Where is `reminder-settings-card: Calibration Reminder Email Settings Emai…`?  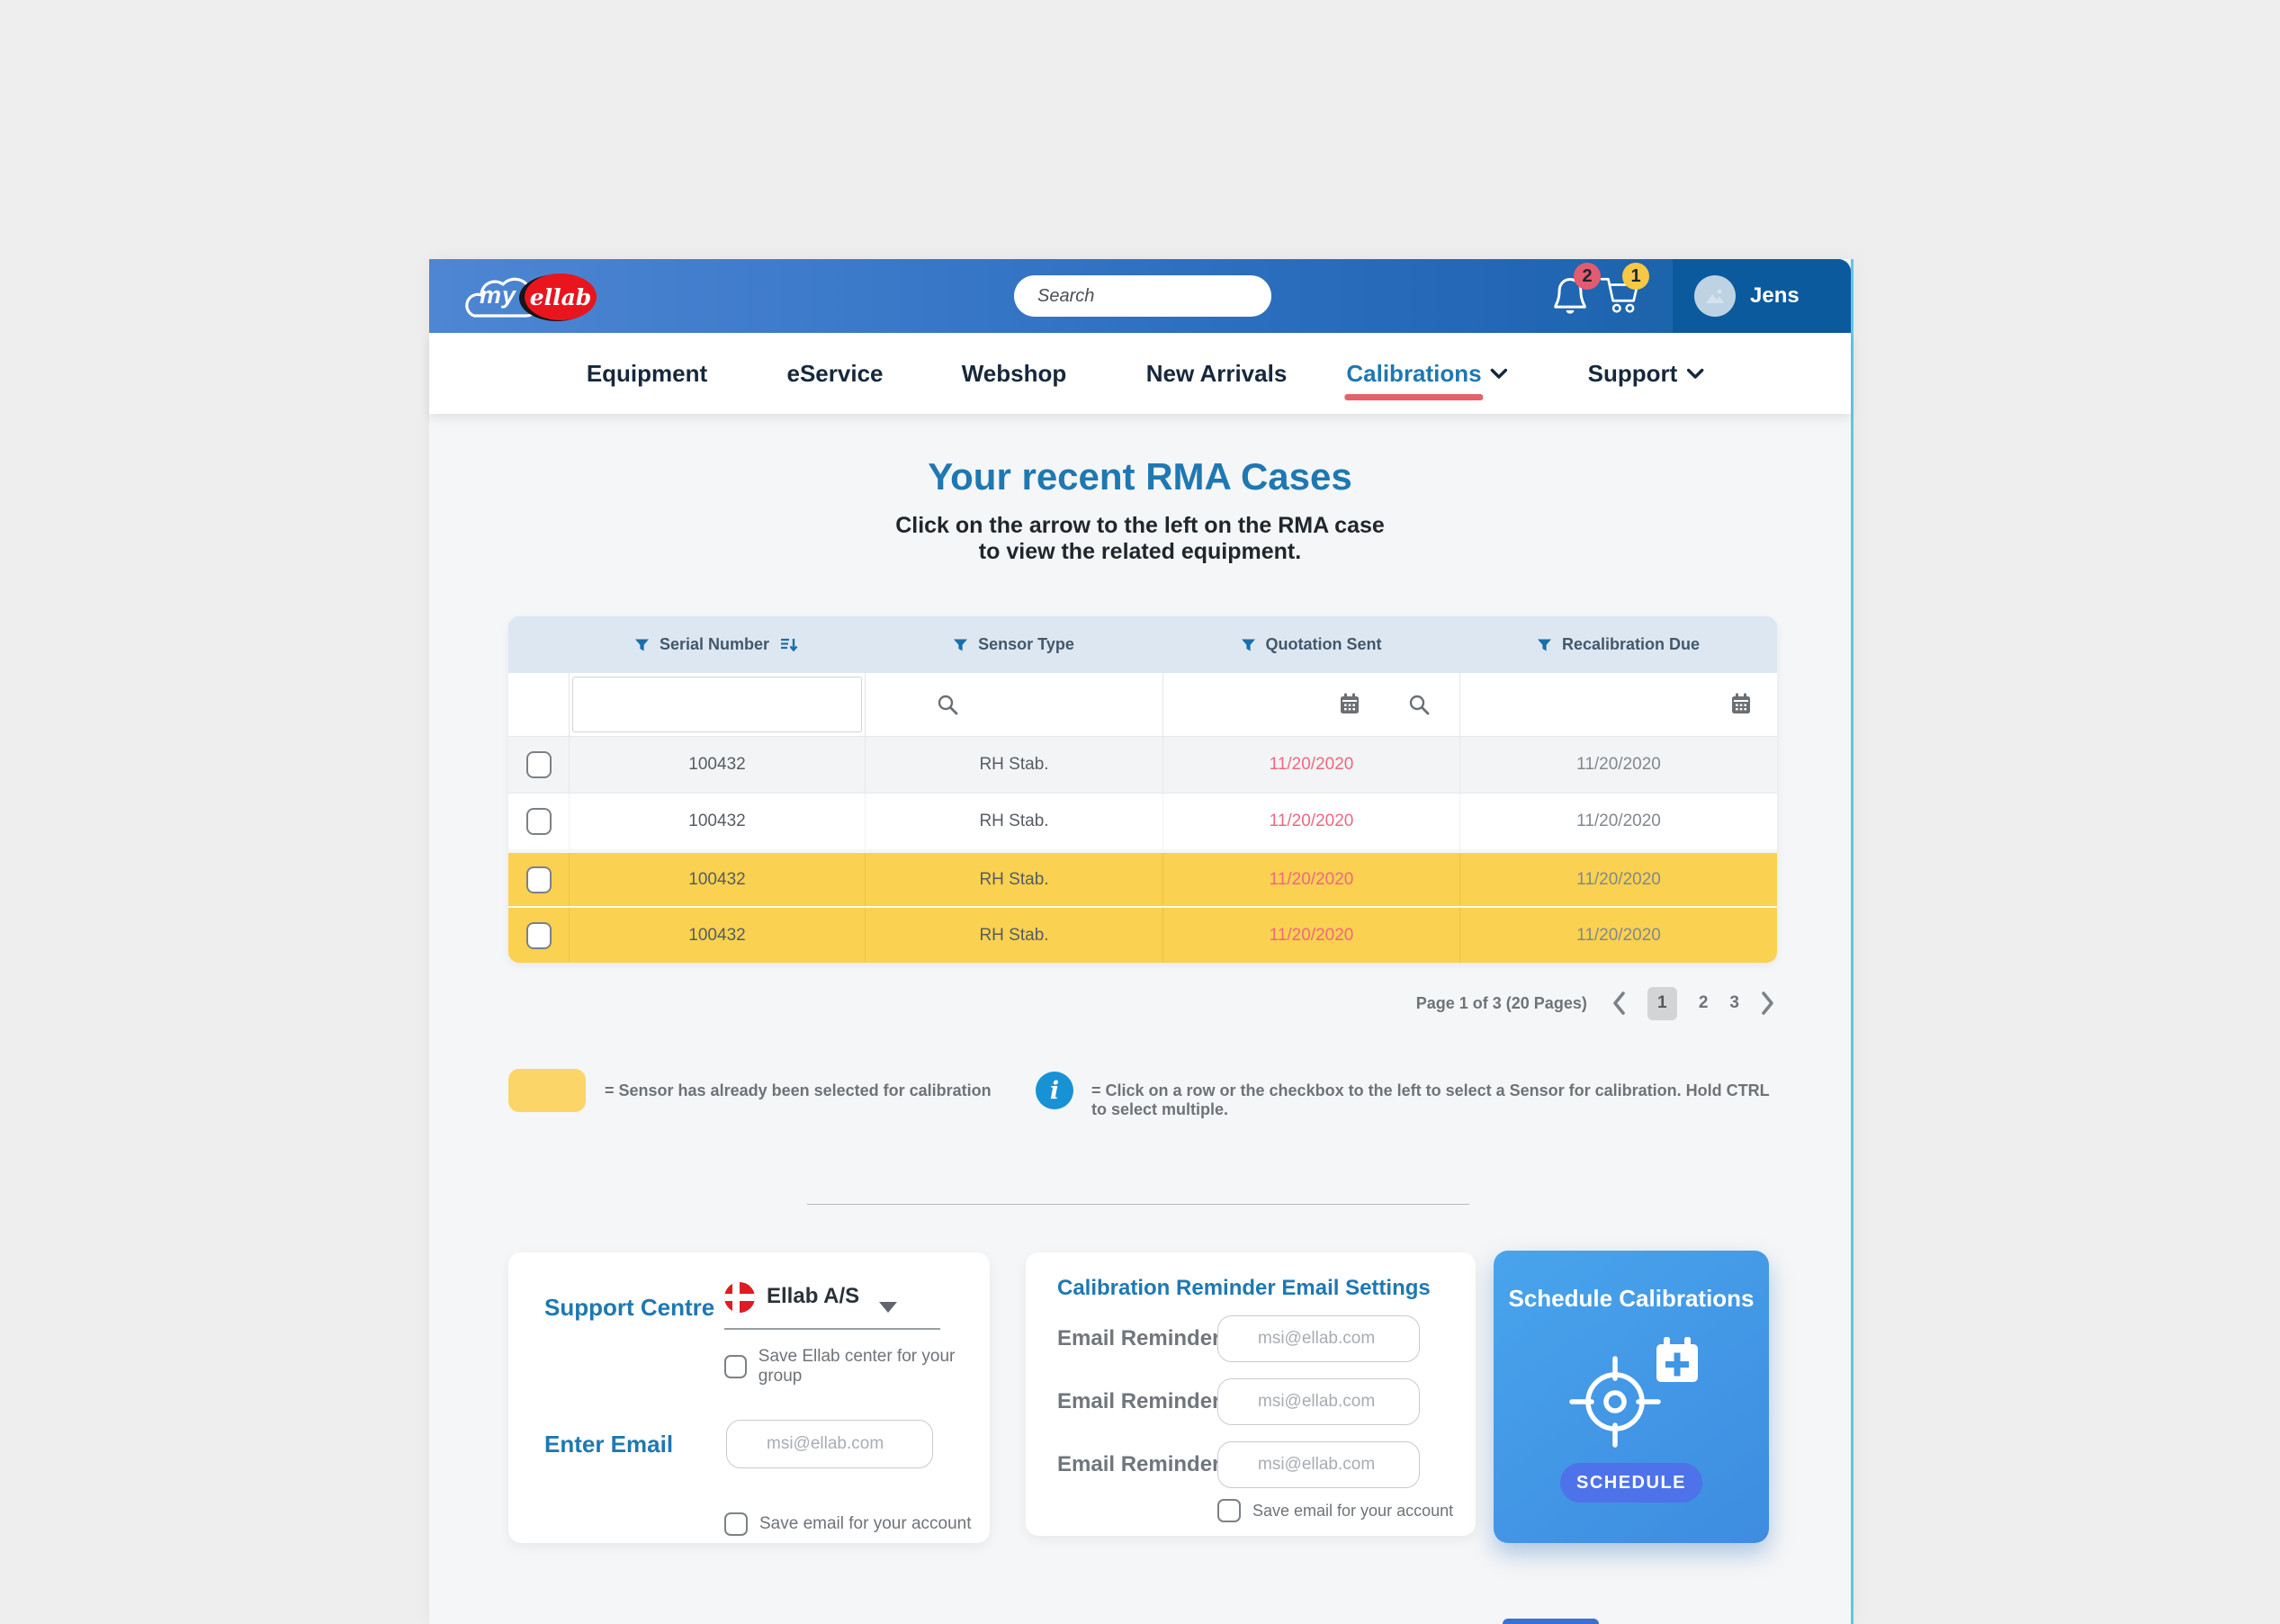
reminder-settings-card: Calibration Reminder Email Settings Emai… is located at coordinates (1251, 1394).